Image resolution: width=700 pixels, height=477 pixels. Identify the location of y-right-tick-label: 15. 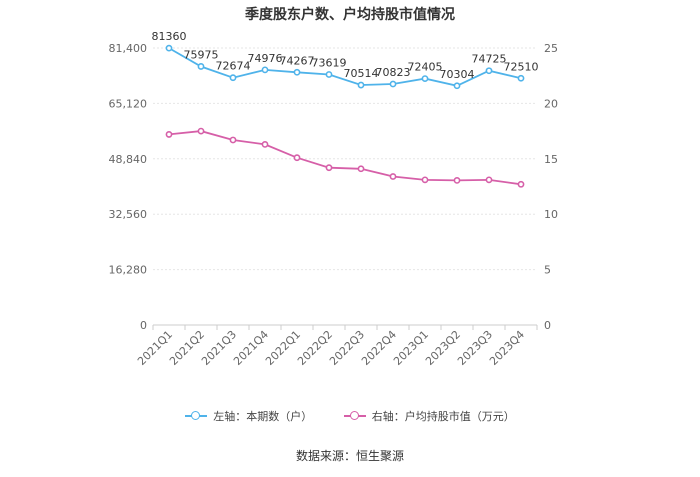
(551, 159).